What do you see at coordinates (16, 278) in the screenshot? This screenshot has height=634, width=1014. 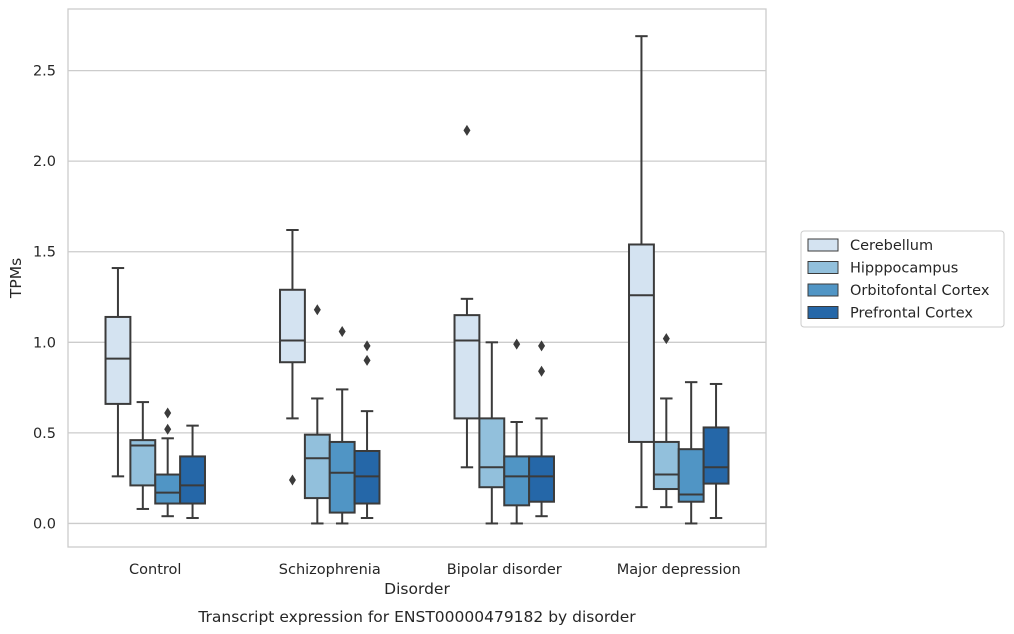 I see `y-axis-label: TPMs` at bounding box center [16, 278].